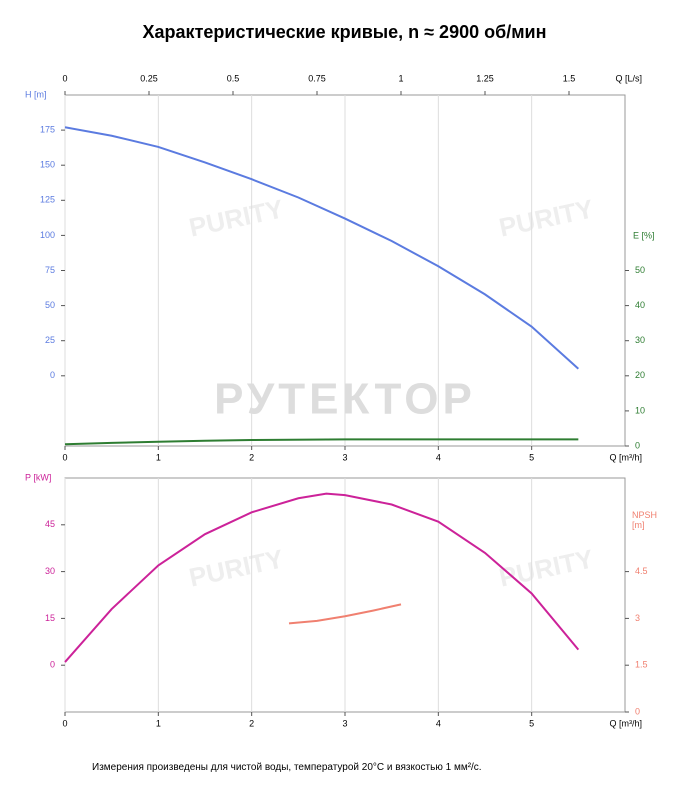  I want to click on y-axis-label: P [kW], so click(38, 477).